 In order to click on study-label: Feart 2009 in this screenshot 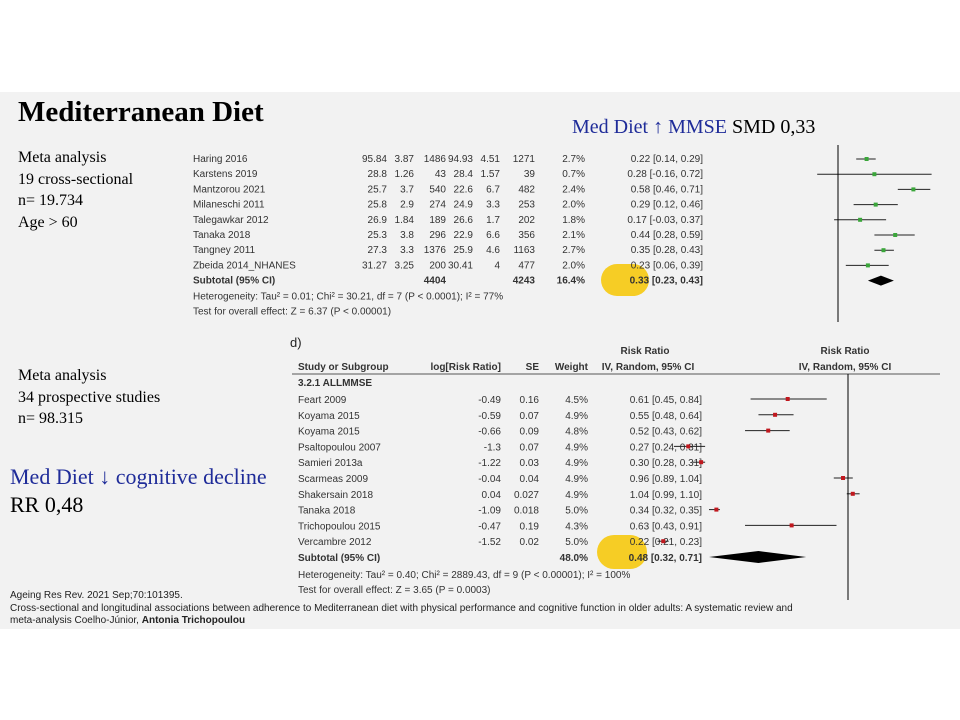, I will do `click(322, 400)`.